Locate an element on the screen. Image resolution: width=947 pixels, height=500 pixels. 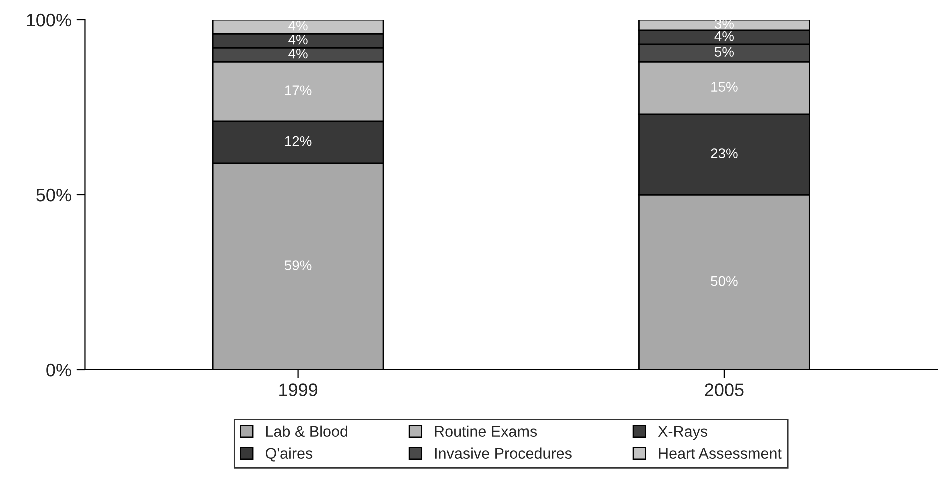
data-label: 12% is located at coordinates (298, 141).